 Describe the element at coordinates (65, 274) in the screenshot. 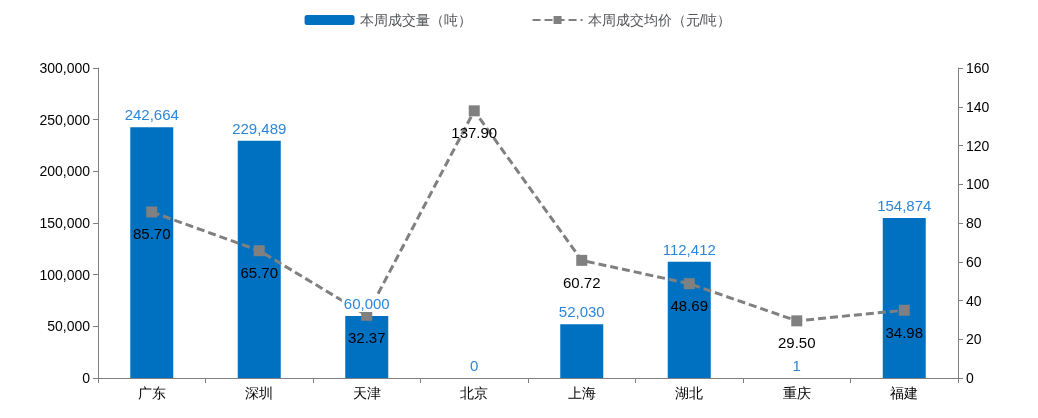

I see `y-tick-label: 100,000` at that location.